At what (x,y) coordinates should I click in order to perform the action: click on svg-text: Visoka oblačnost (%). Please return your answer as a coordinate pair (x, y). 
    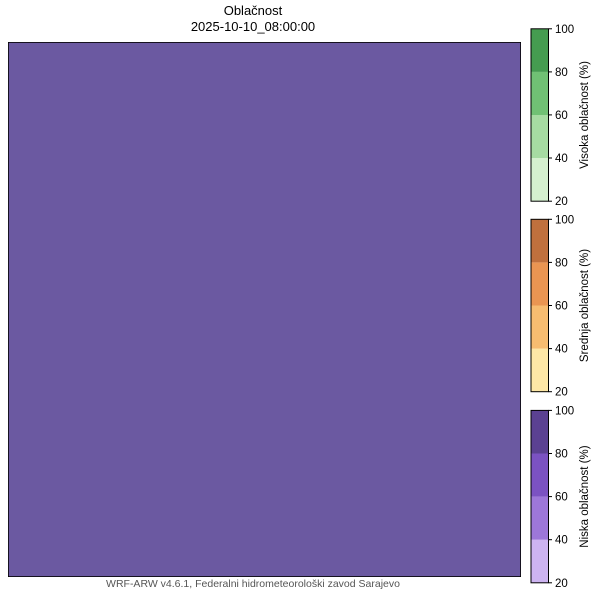
    Looking at the image, I should click on (585, 115).